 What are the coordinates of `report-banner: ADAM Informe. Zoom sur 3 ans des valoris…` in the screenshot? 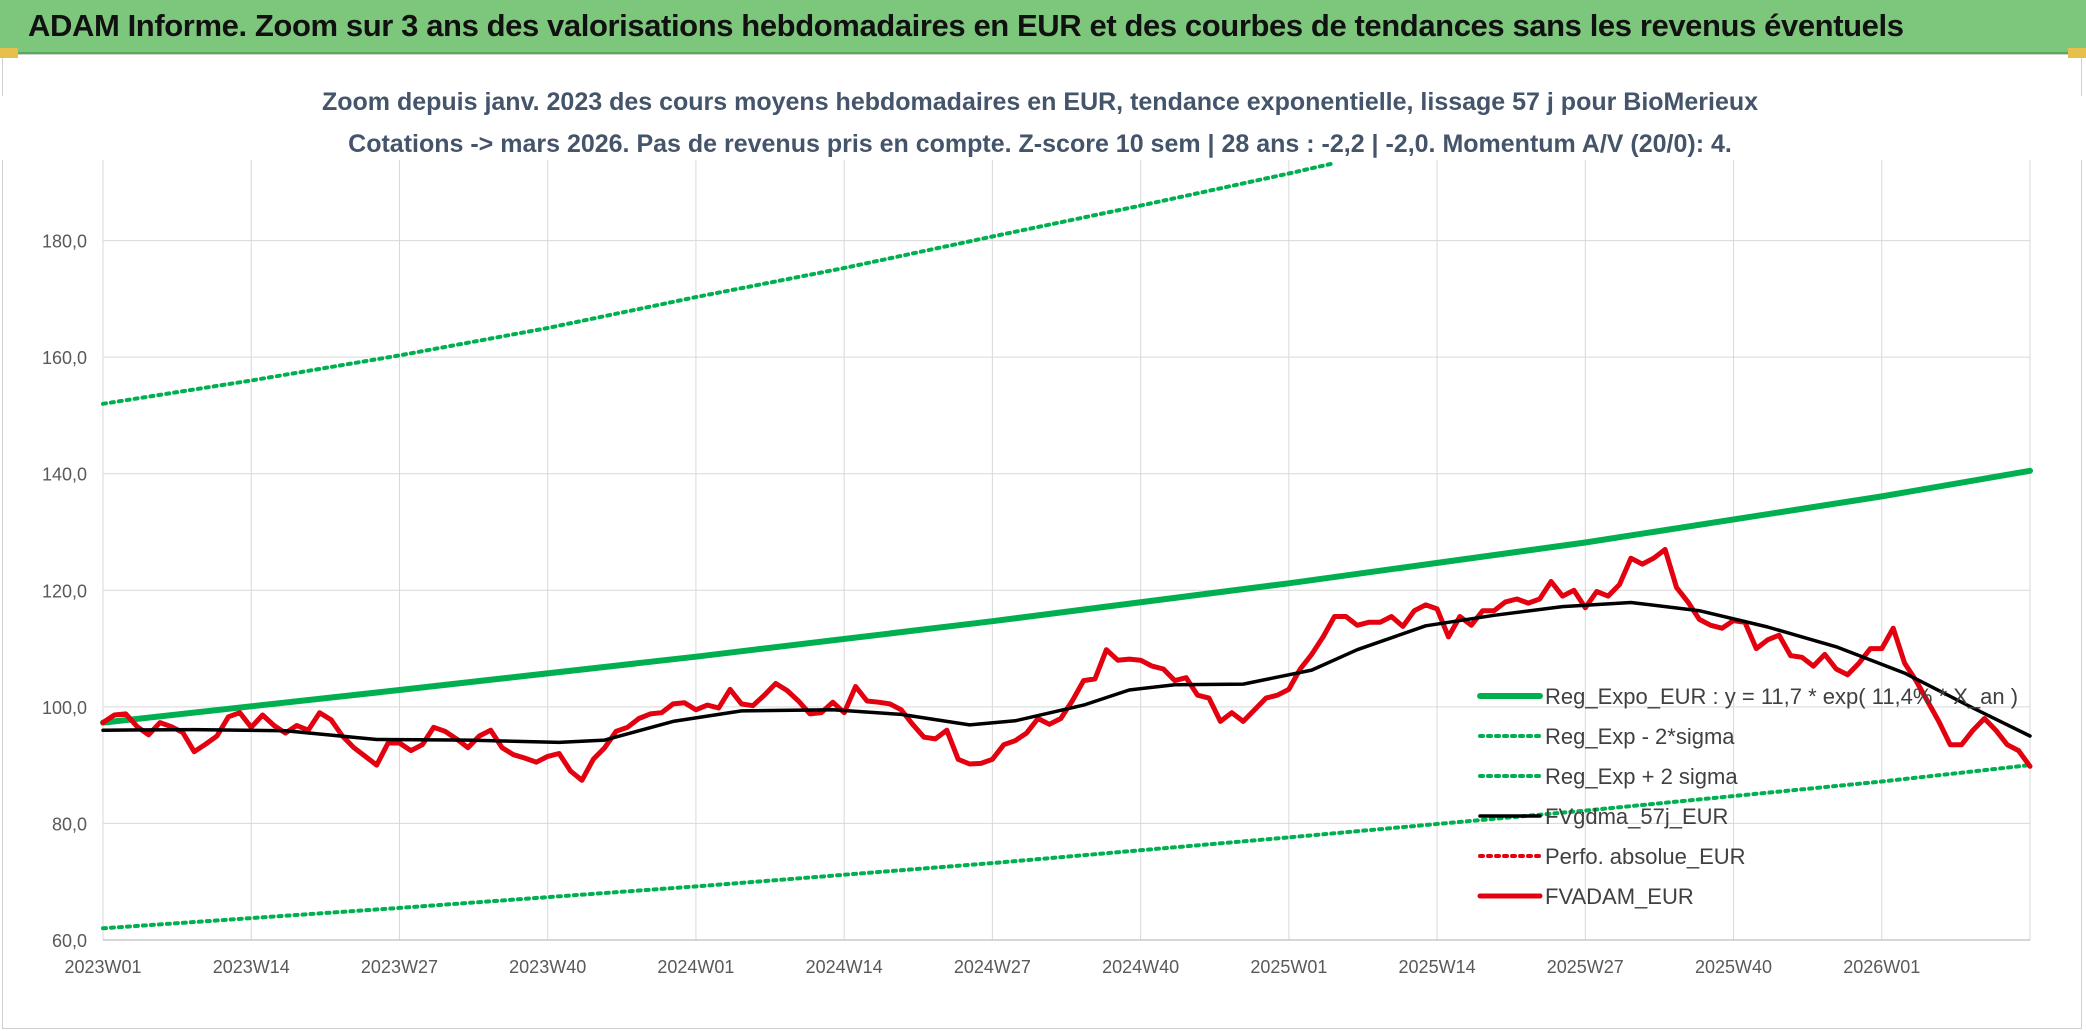 It's located at (1043, 27).